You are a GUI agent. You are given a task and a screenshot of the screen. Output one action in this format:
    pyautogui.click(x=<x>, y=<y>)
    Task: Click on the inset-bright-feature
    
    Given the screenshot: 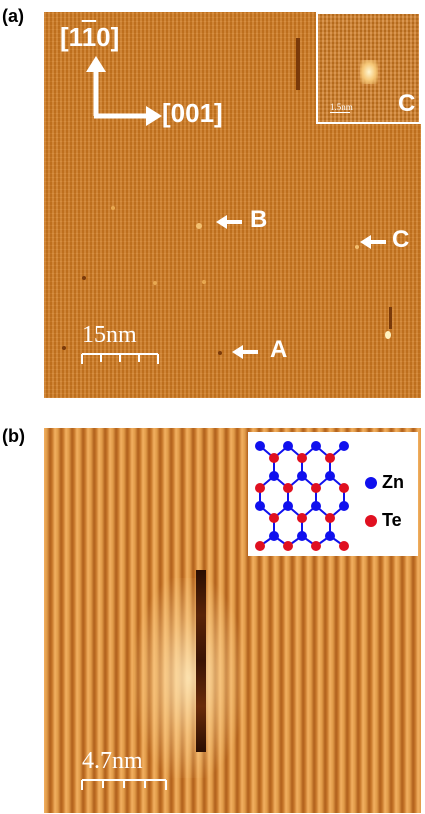 What is the action you would take?
    pyautogui.click(x=369, y=72)
    